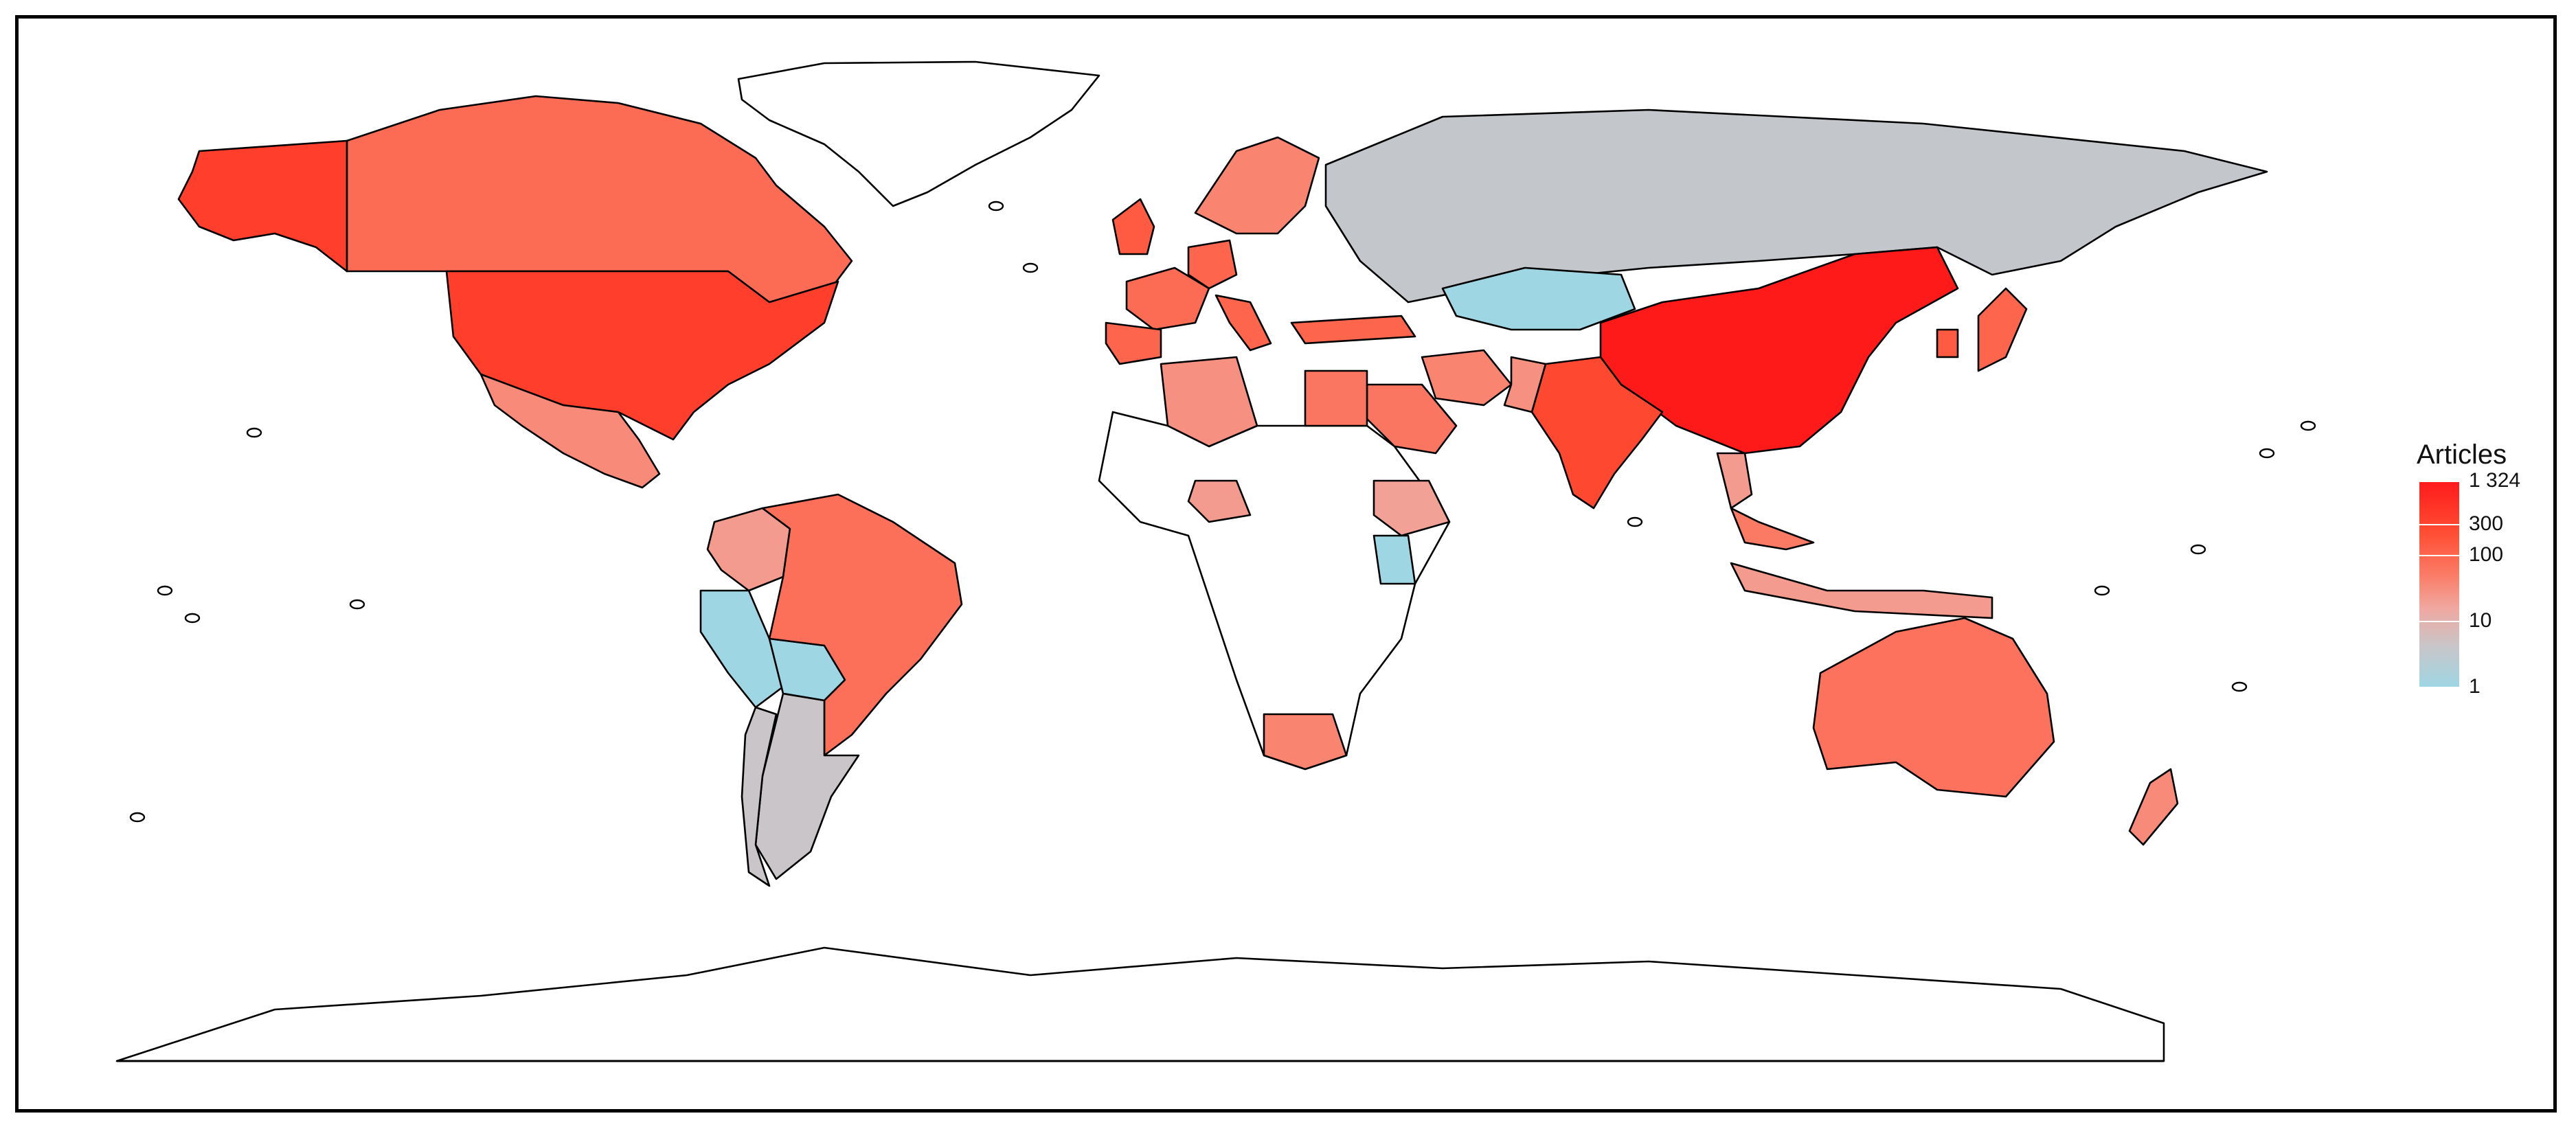  I want to click on country-russia, so click(1796, 206).